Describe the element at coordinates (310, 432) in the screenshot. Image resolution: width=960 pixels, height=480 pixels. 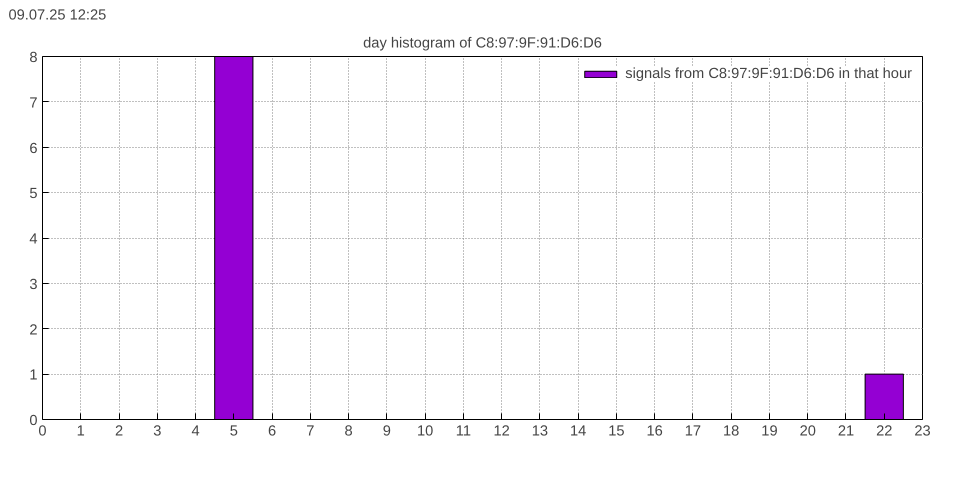
I see `x-tick-label: 7` at that location.